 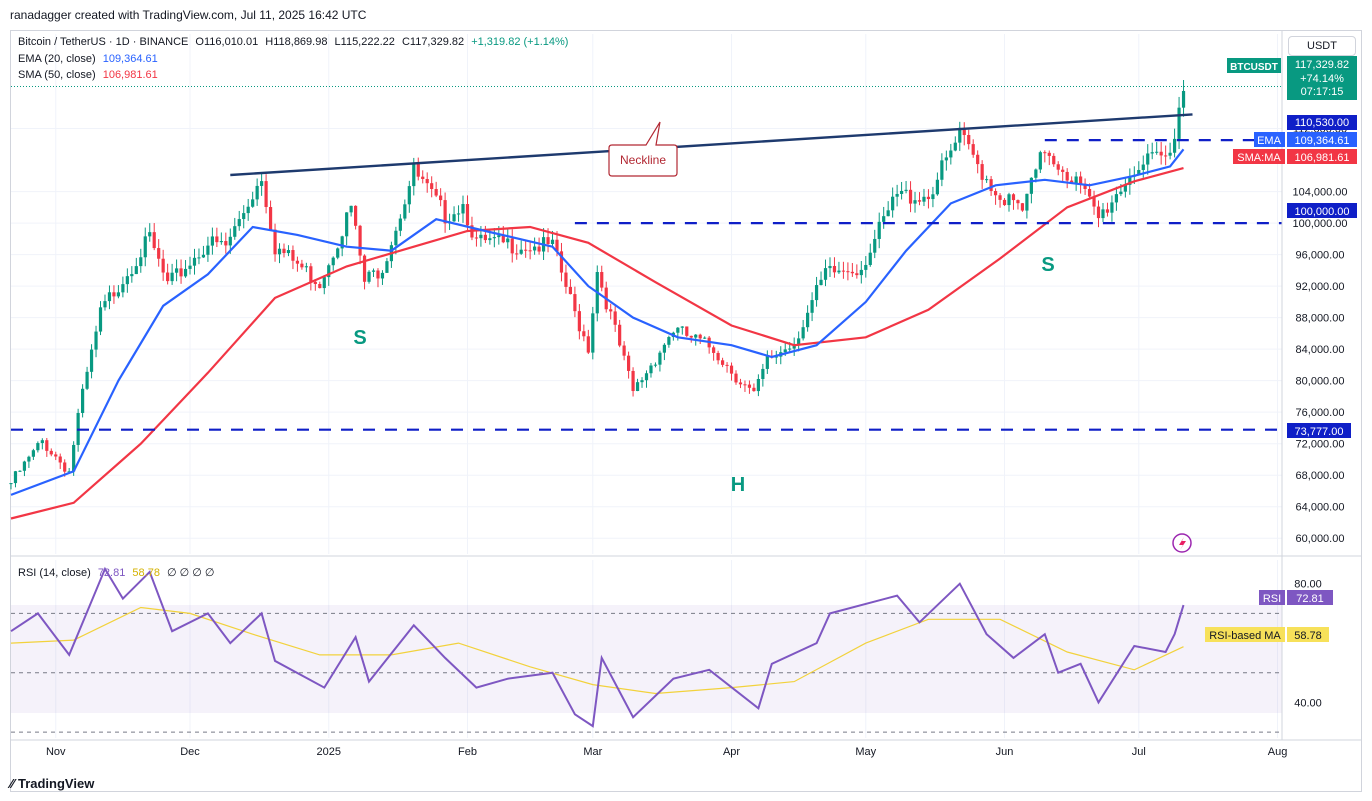 I want to click on time-tick-1: Dec, so click(x=190, y=752).